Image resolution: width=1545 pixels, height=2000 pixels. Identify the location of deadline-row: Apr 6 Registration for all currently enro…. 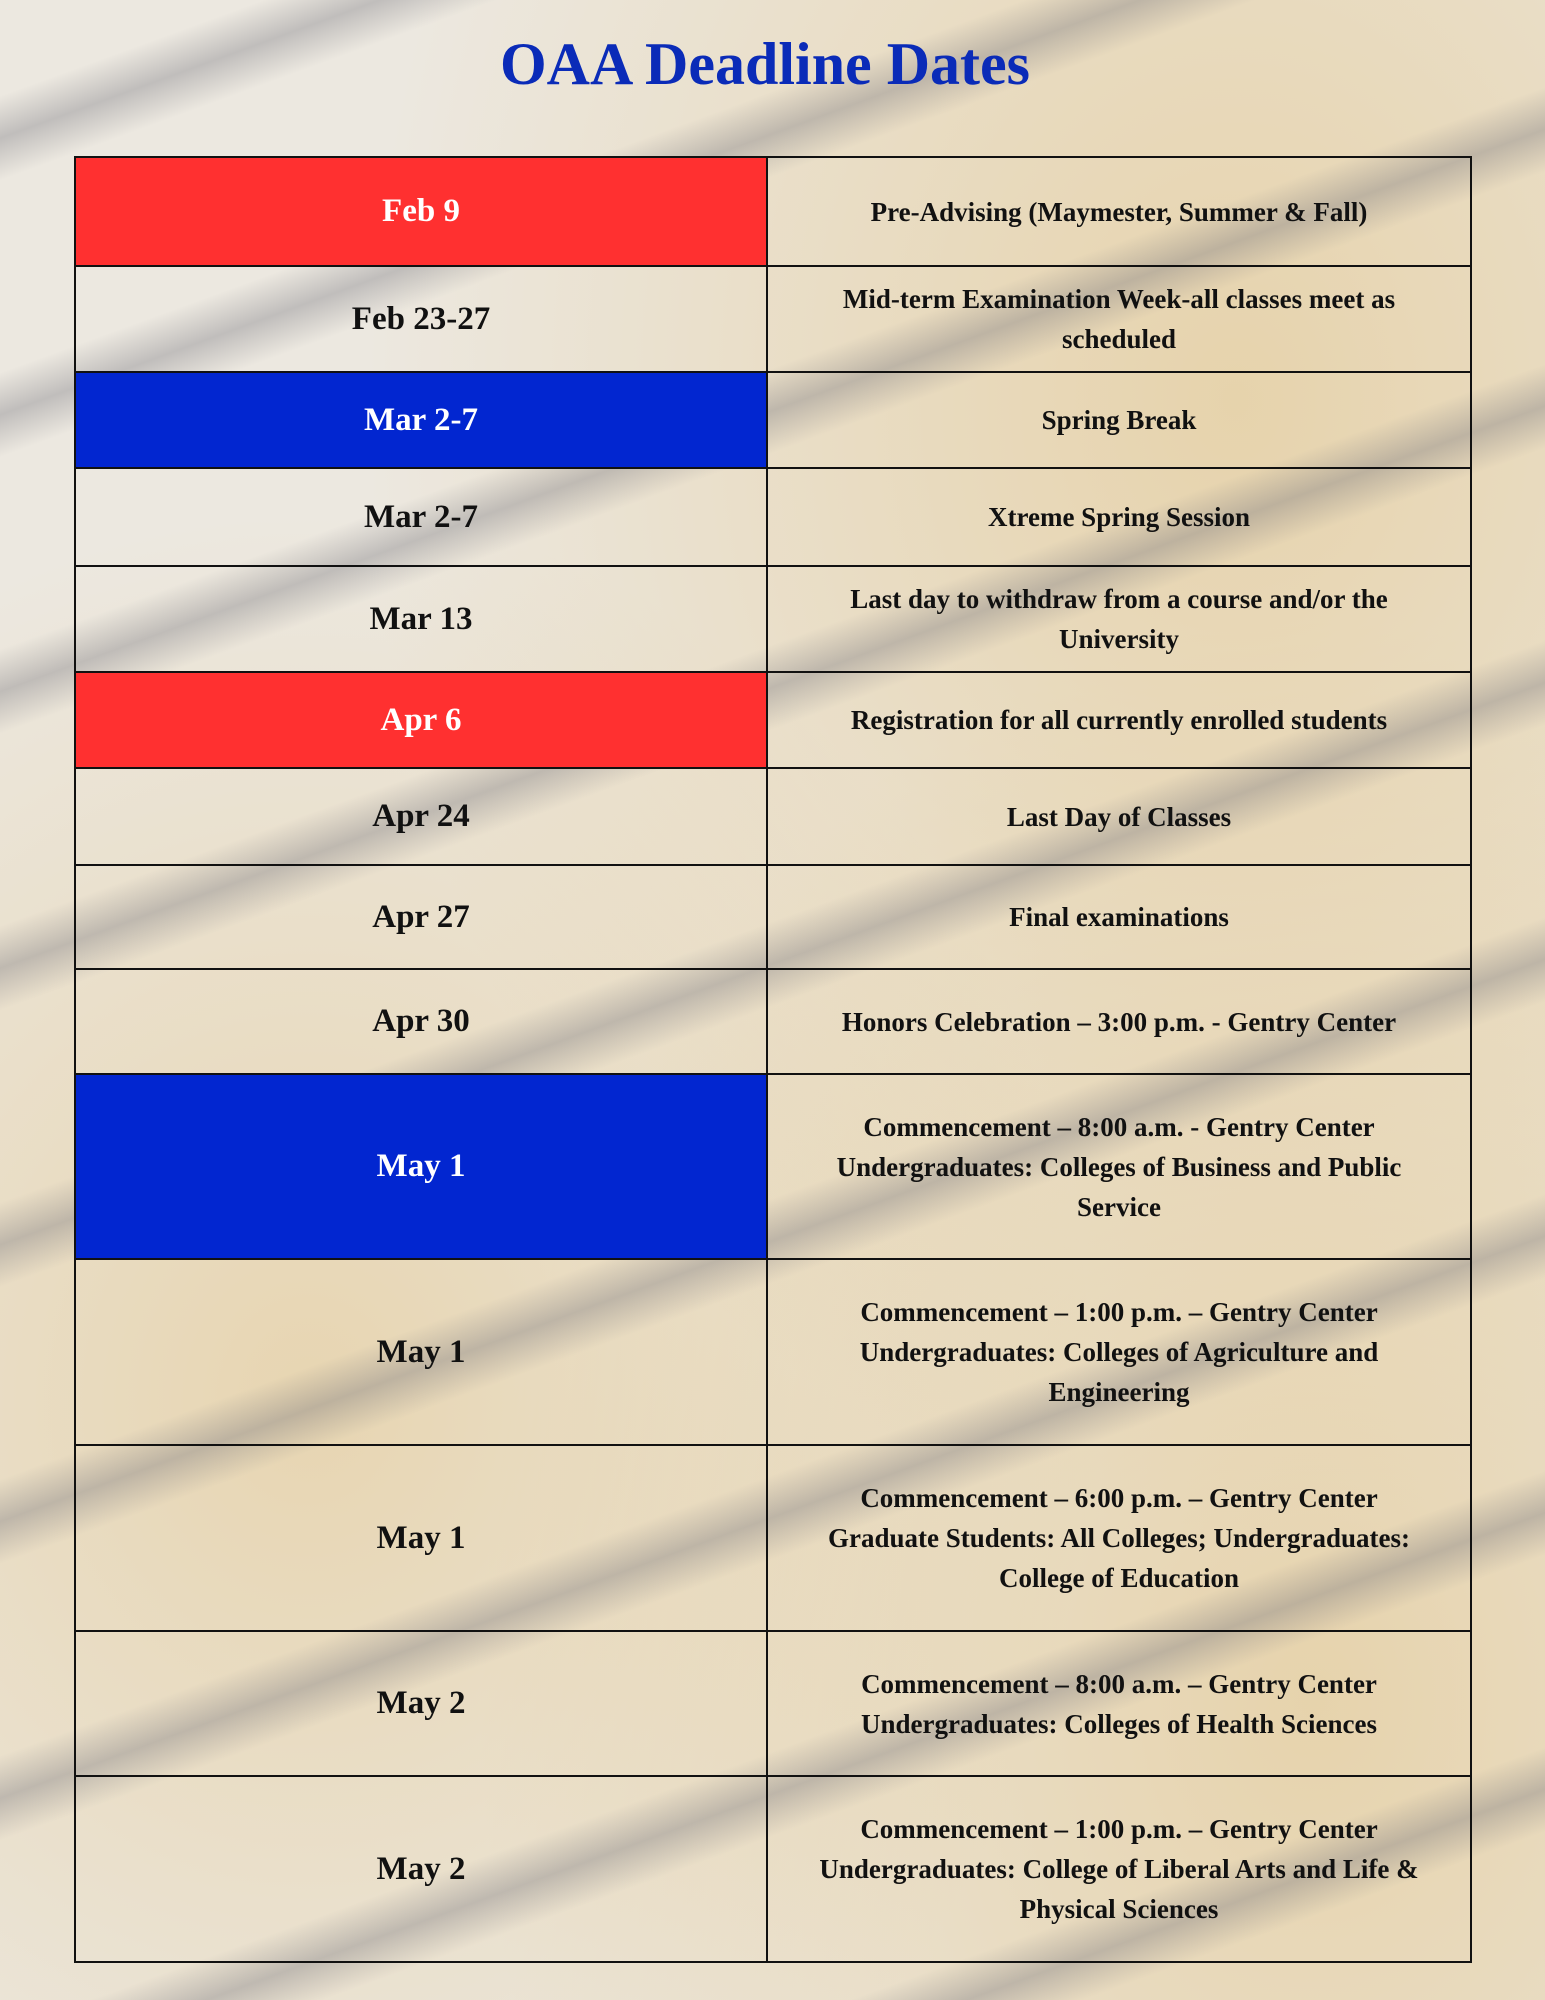
(773, 720).